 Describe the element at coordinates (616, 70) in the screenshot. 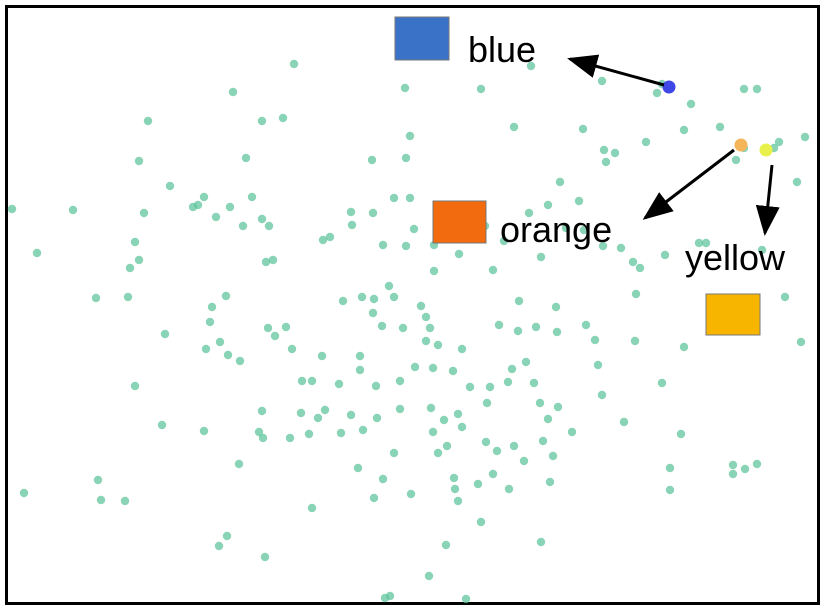

I see `blue-arrow` at that location.